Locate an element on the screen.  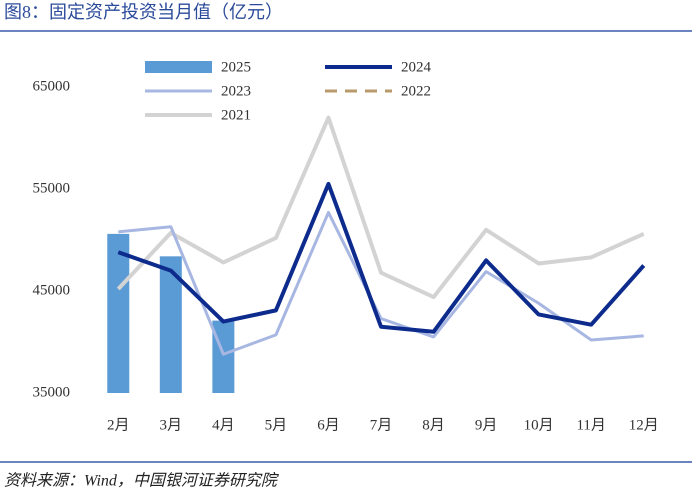
x-tick-label: 7月 is located at coordinates (381, 425).